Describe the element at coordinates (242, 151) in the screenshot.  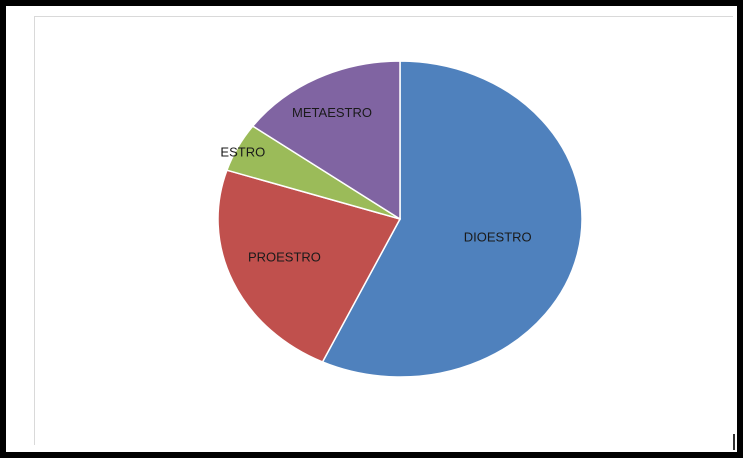
I see `slice-label-estro: ESTRO` at that location.